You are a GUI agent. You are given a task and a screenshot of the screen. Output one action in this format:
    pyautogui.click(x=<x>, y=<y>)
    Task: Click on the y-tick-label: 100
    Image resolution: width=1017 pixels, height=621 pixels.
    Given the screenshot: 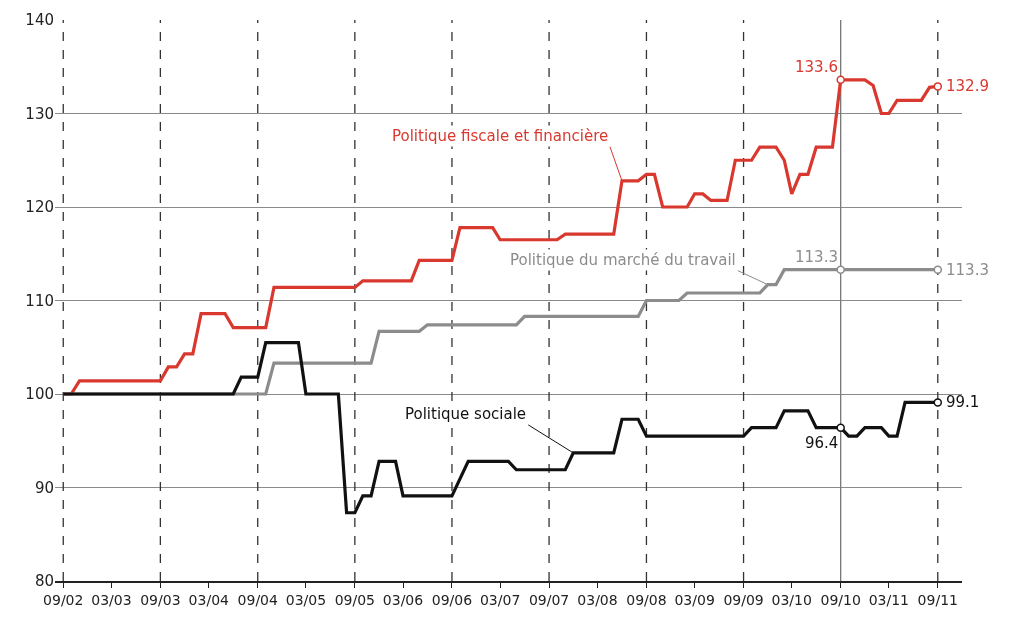 What is the action you would take?
    pyautogui.click(x=39, y=394)
    